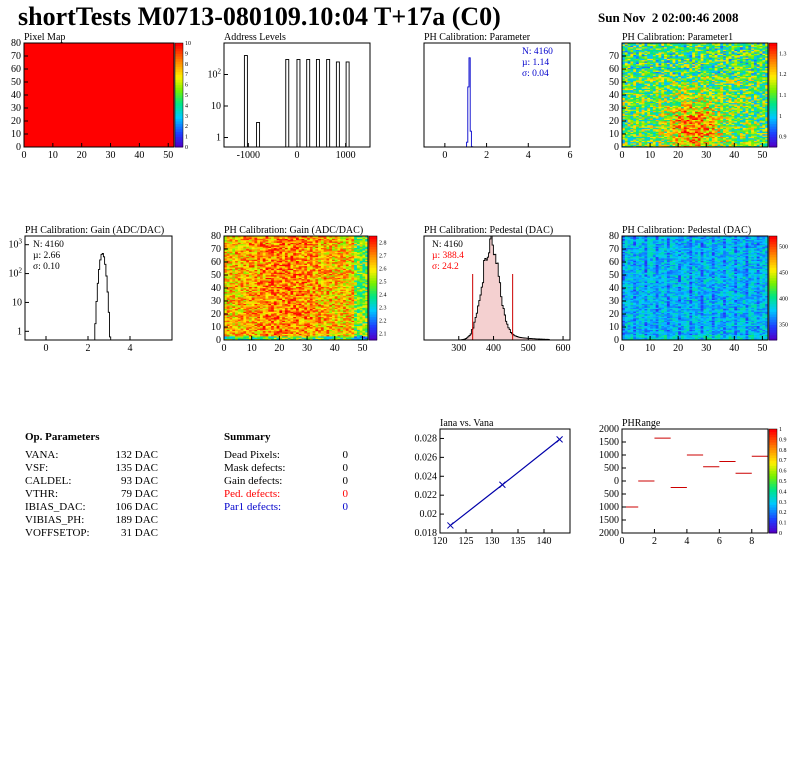  Describe the element at coordinates (616, 147) in the screenshot. I see `y-tick-label: 0` at that location.